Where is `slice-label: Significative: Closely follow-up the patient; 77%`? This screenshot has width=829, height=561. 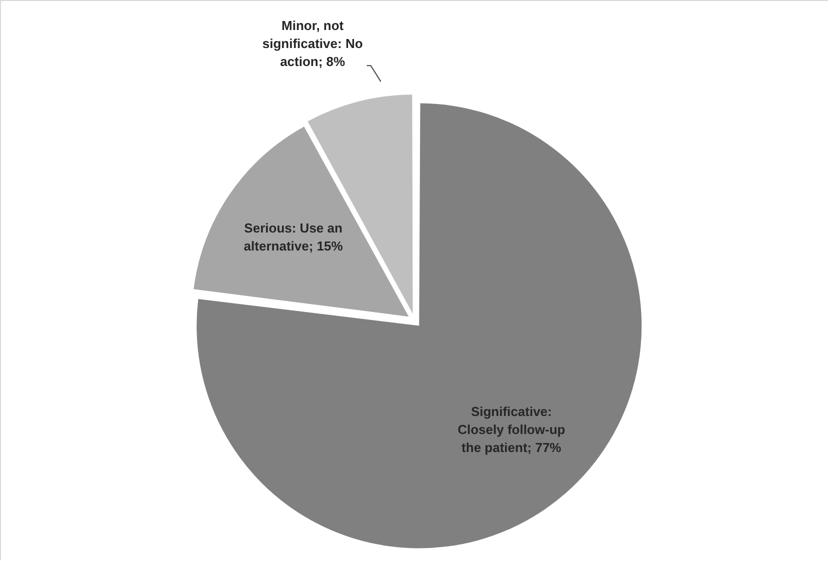
slice-label: Significative: Closely follow-up the patient; 77% is located at coordinates (512, 429).